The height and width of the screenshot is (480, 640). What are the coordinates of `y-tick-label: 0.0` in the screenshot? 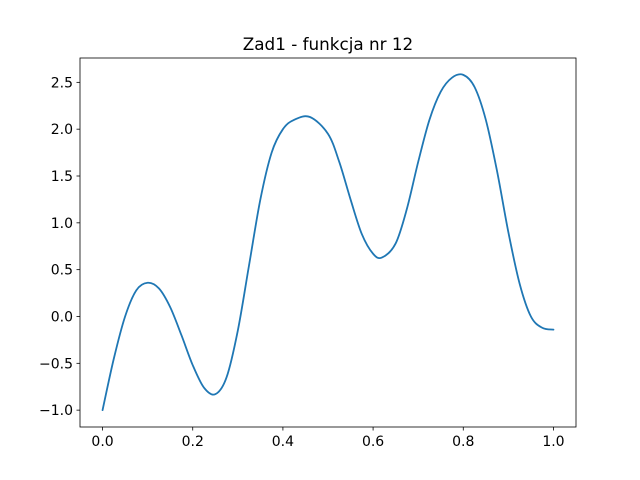 It's located at (62, 317).